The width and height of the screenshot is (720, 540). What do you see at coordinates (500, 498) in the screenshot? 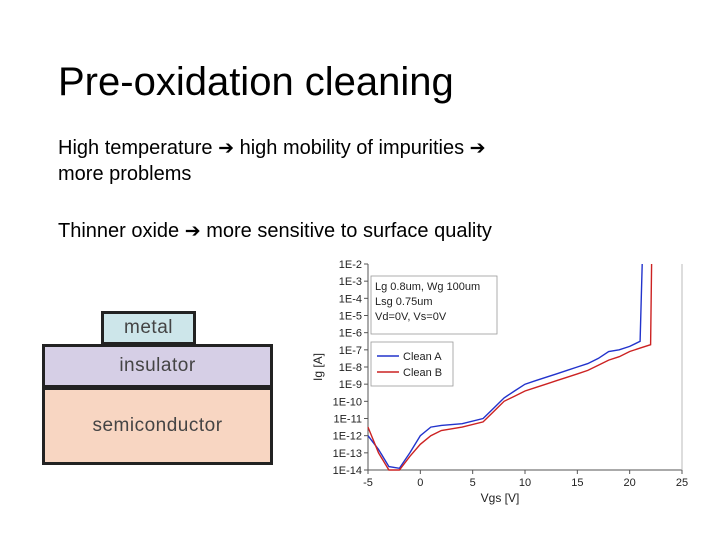
I see `x-axis-label: Vgs [V]` at bounding box center [500, 498].